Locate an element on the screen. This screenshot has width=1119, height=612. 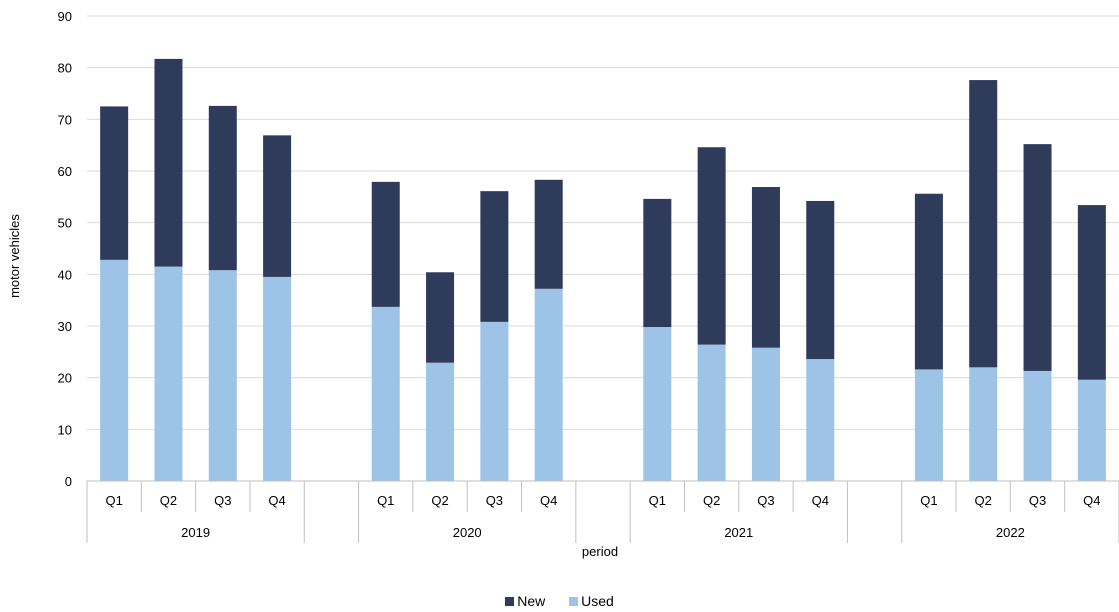
y-tick-label-40: 40 is located at coordinates (65, 274).